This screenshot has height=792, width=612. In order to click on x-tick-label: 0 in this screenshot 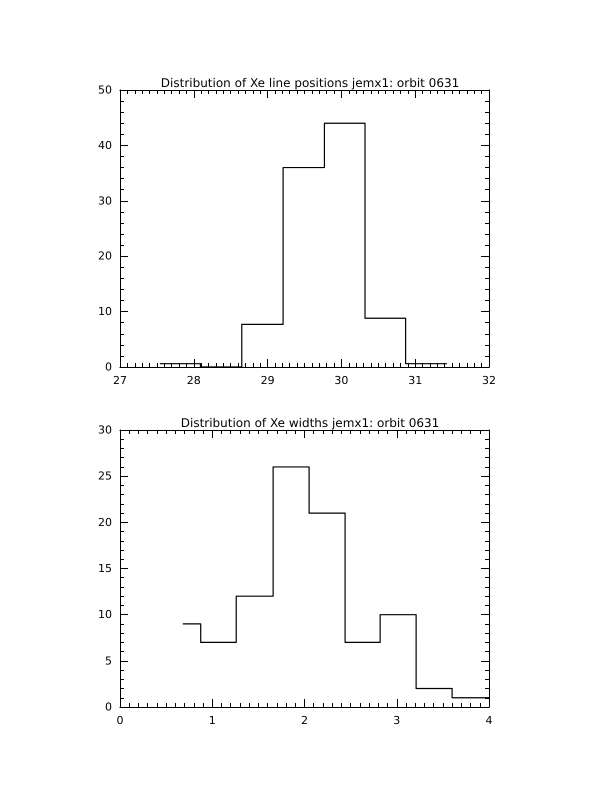, I will do `click(120, 720)`.